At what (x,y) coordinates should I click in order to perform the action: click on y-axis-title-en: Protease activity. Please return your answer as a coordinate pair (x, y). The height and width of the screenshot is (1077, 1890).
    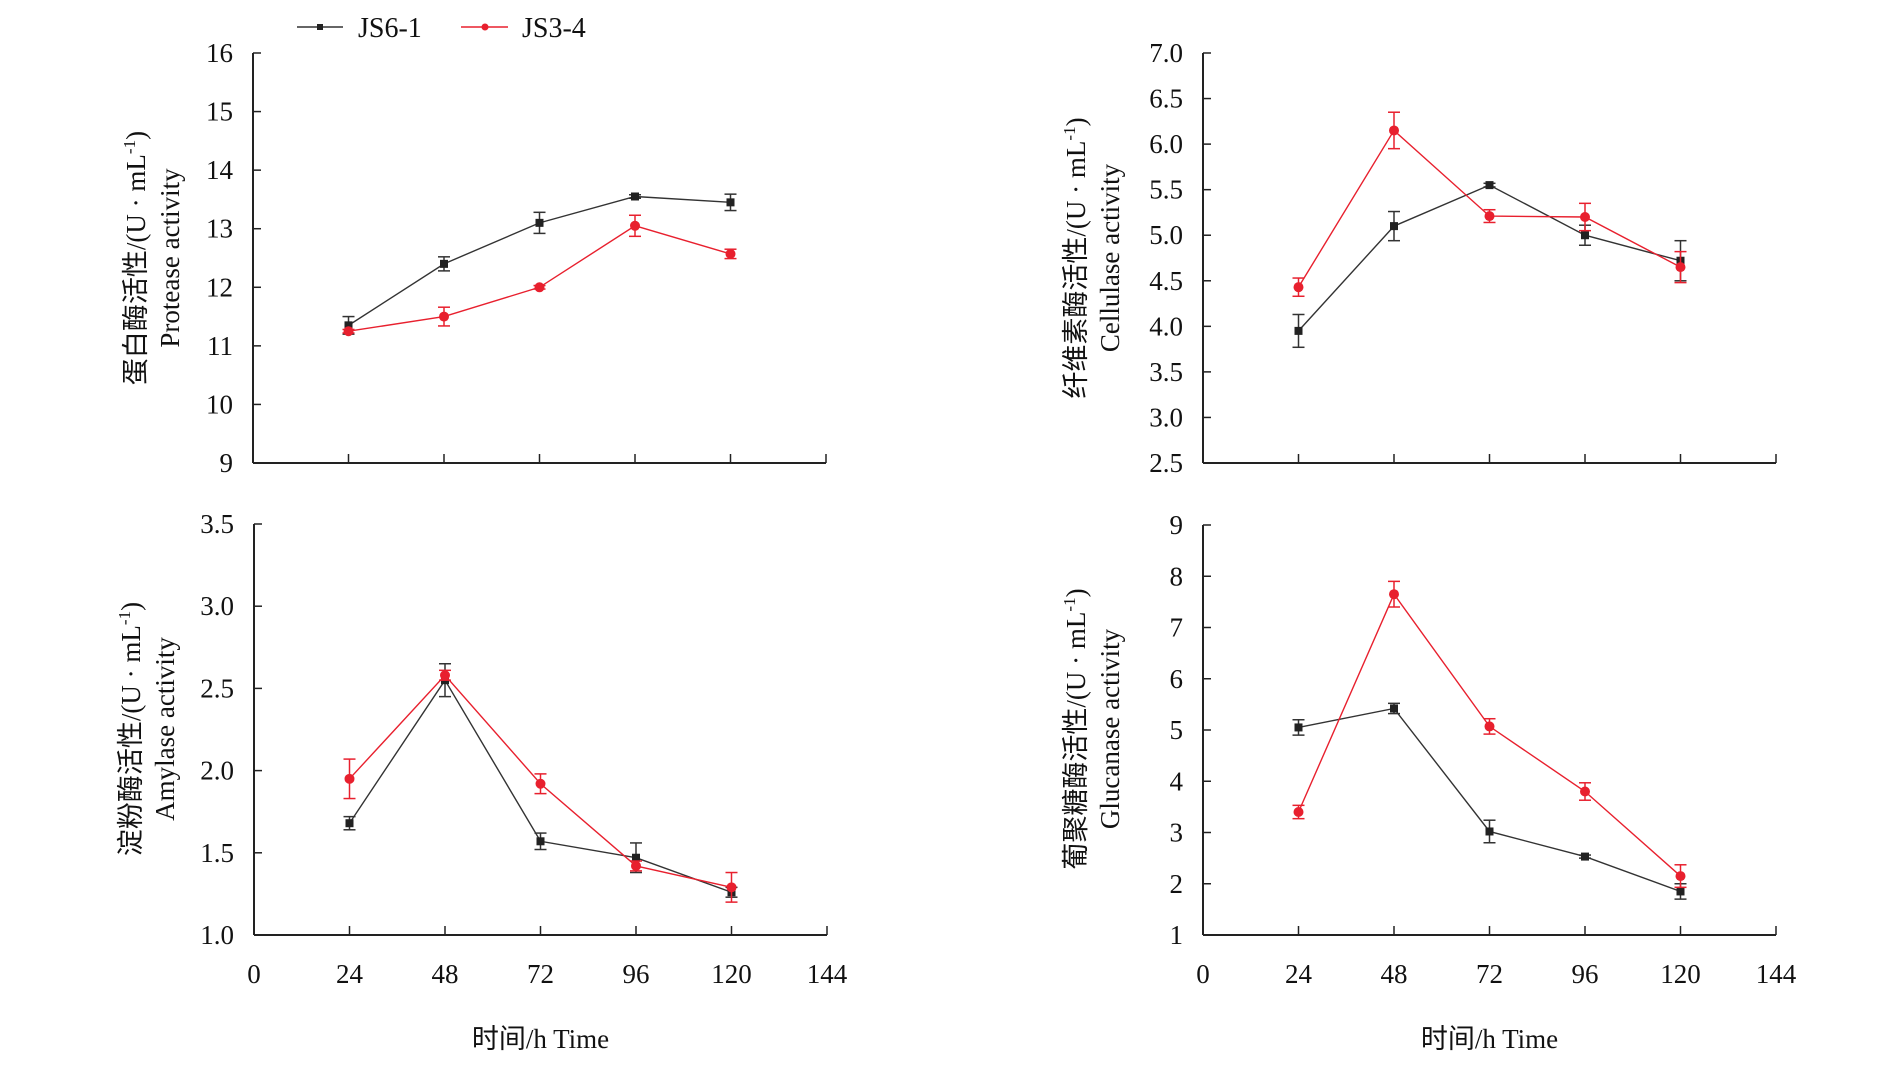
    Looking at the image, I should click on (170, 258).